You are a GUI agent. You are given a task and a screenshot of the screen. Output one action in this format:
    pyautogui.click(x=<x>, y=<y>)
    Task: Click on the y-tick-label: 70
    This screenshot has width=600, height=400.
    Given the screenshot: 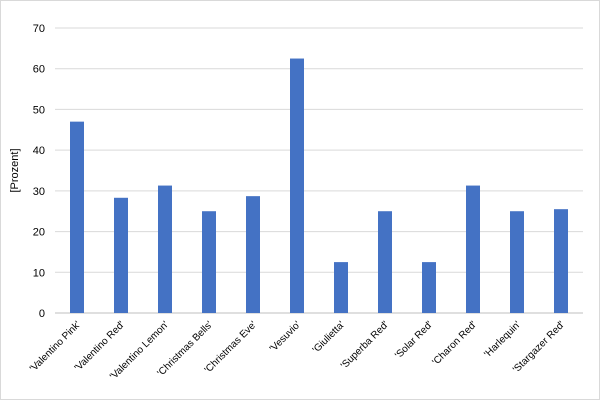 What is the action you would take?
    pyautogui.click(x=39, y=29)
    